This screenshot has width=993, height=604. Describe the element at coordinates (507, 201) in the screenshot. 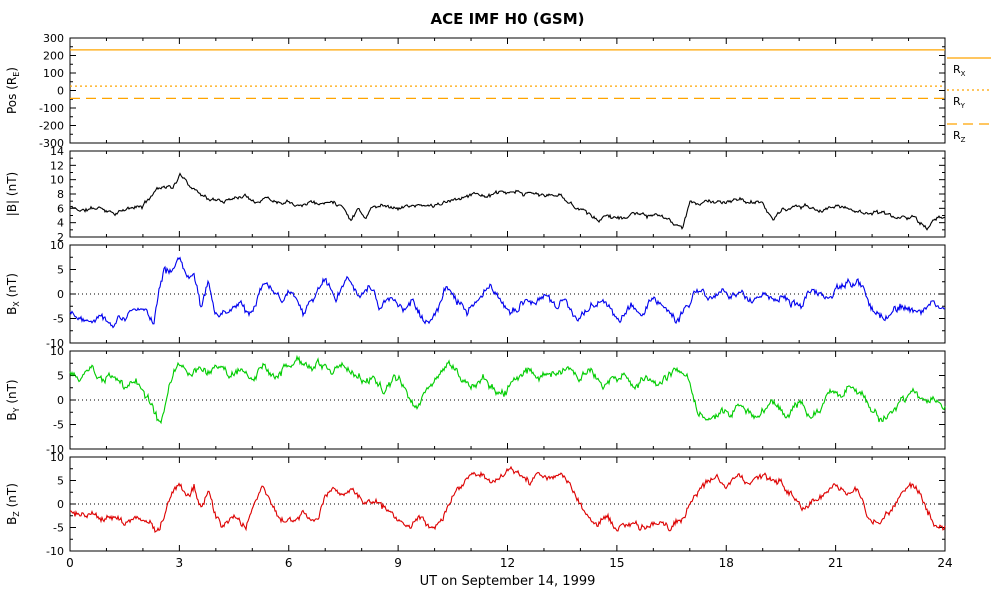

I see `series-|B|` at that location.